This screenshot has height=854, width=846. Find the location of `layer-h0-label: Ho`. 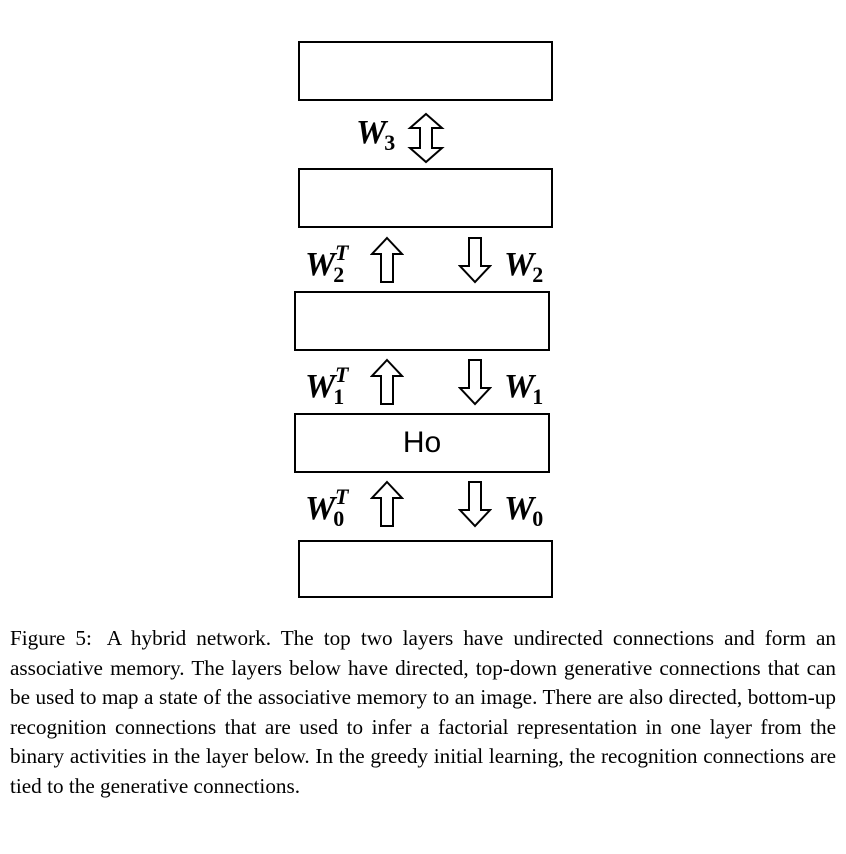

layer-h0-label: Ho is located at coordinates (422, 442).